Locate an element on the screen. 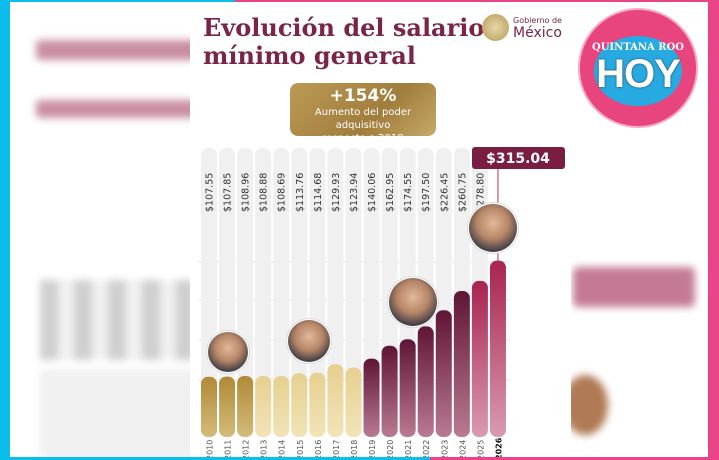  bar-2018 is located at coordinates (353, 402).